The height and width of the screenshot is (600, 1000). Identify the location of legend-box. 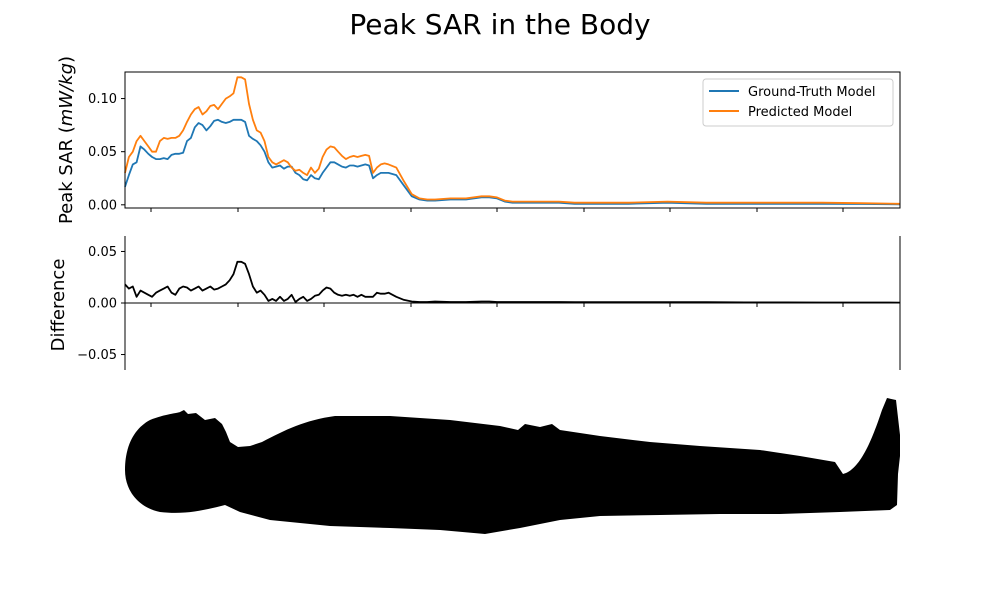
(798, 102).